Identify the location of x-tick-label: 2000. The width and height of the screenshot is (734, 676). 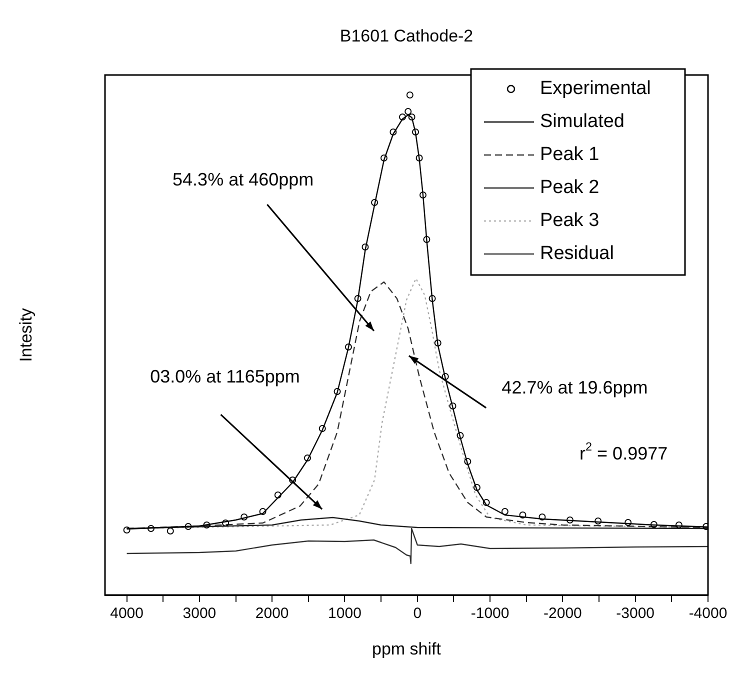
(272, 613).